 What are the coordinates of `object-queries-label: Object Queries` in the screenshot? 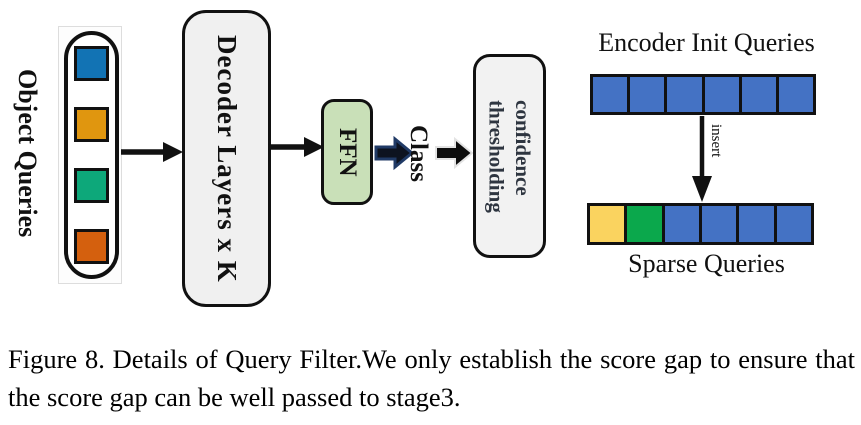 It's located at (27, 153).